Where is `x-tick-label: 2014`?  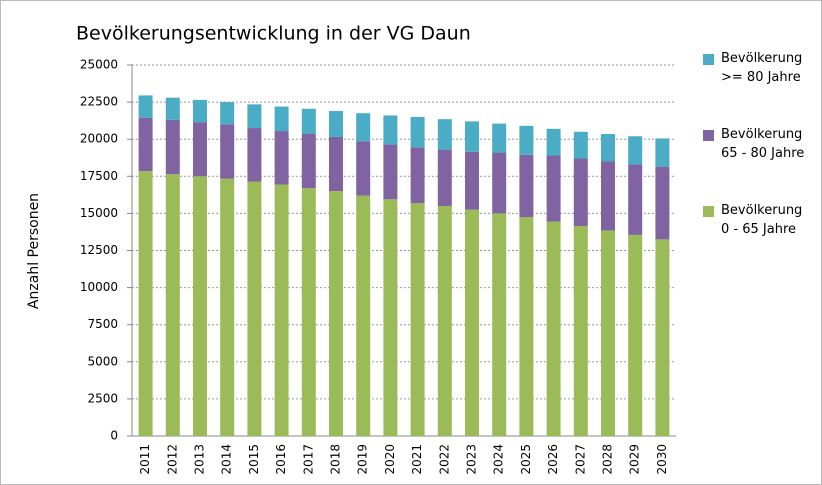
x-tick-label: 2014 is located at coordinates (227, 459).